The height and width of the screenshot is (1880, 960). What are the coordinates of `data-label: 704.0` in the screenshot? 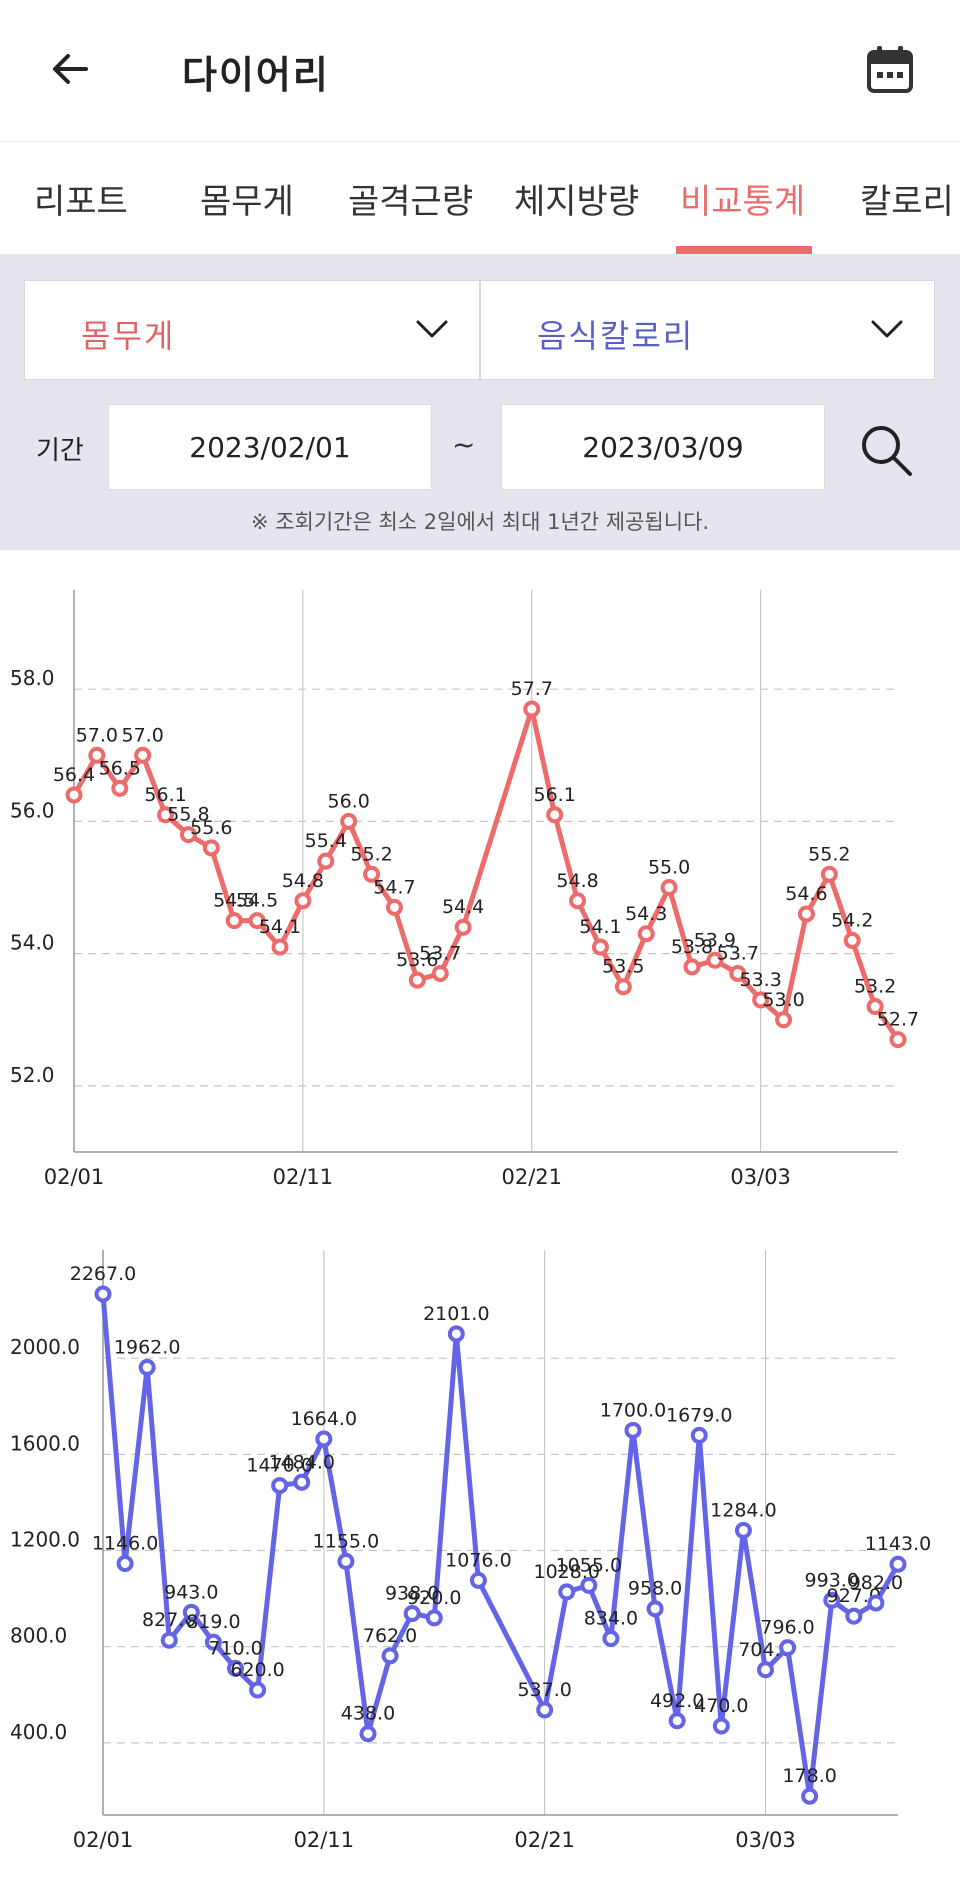 It's located at (765, 1650).